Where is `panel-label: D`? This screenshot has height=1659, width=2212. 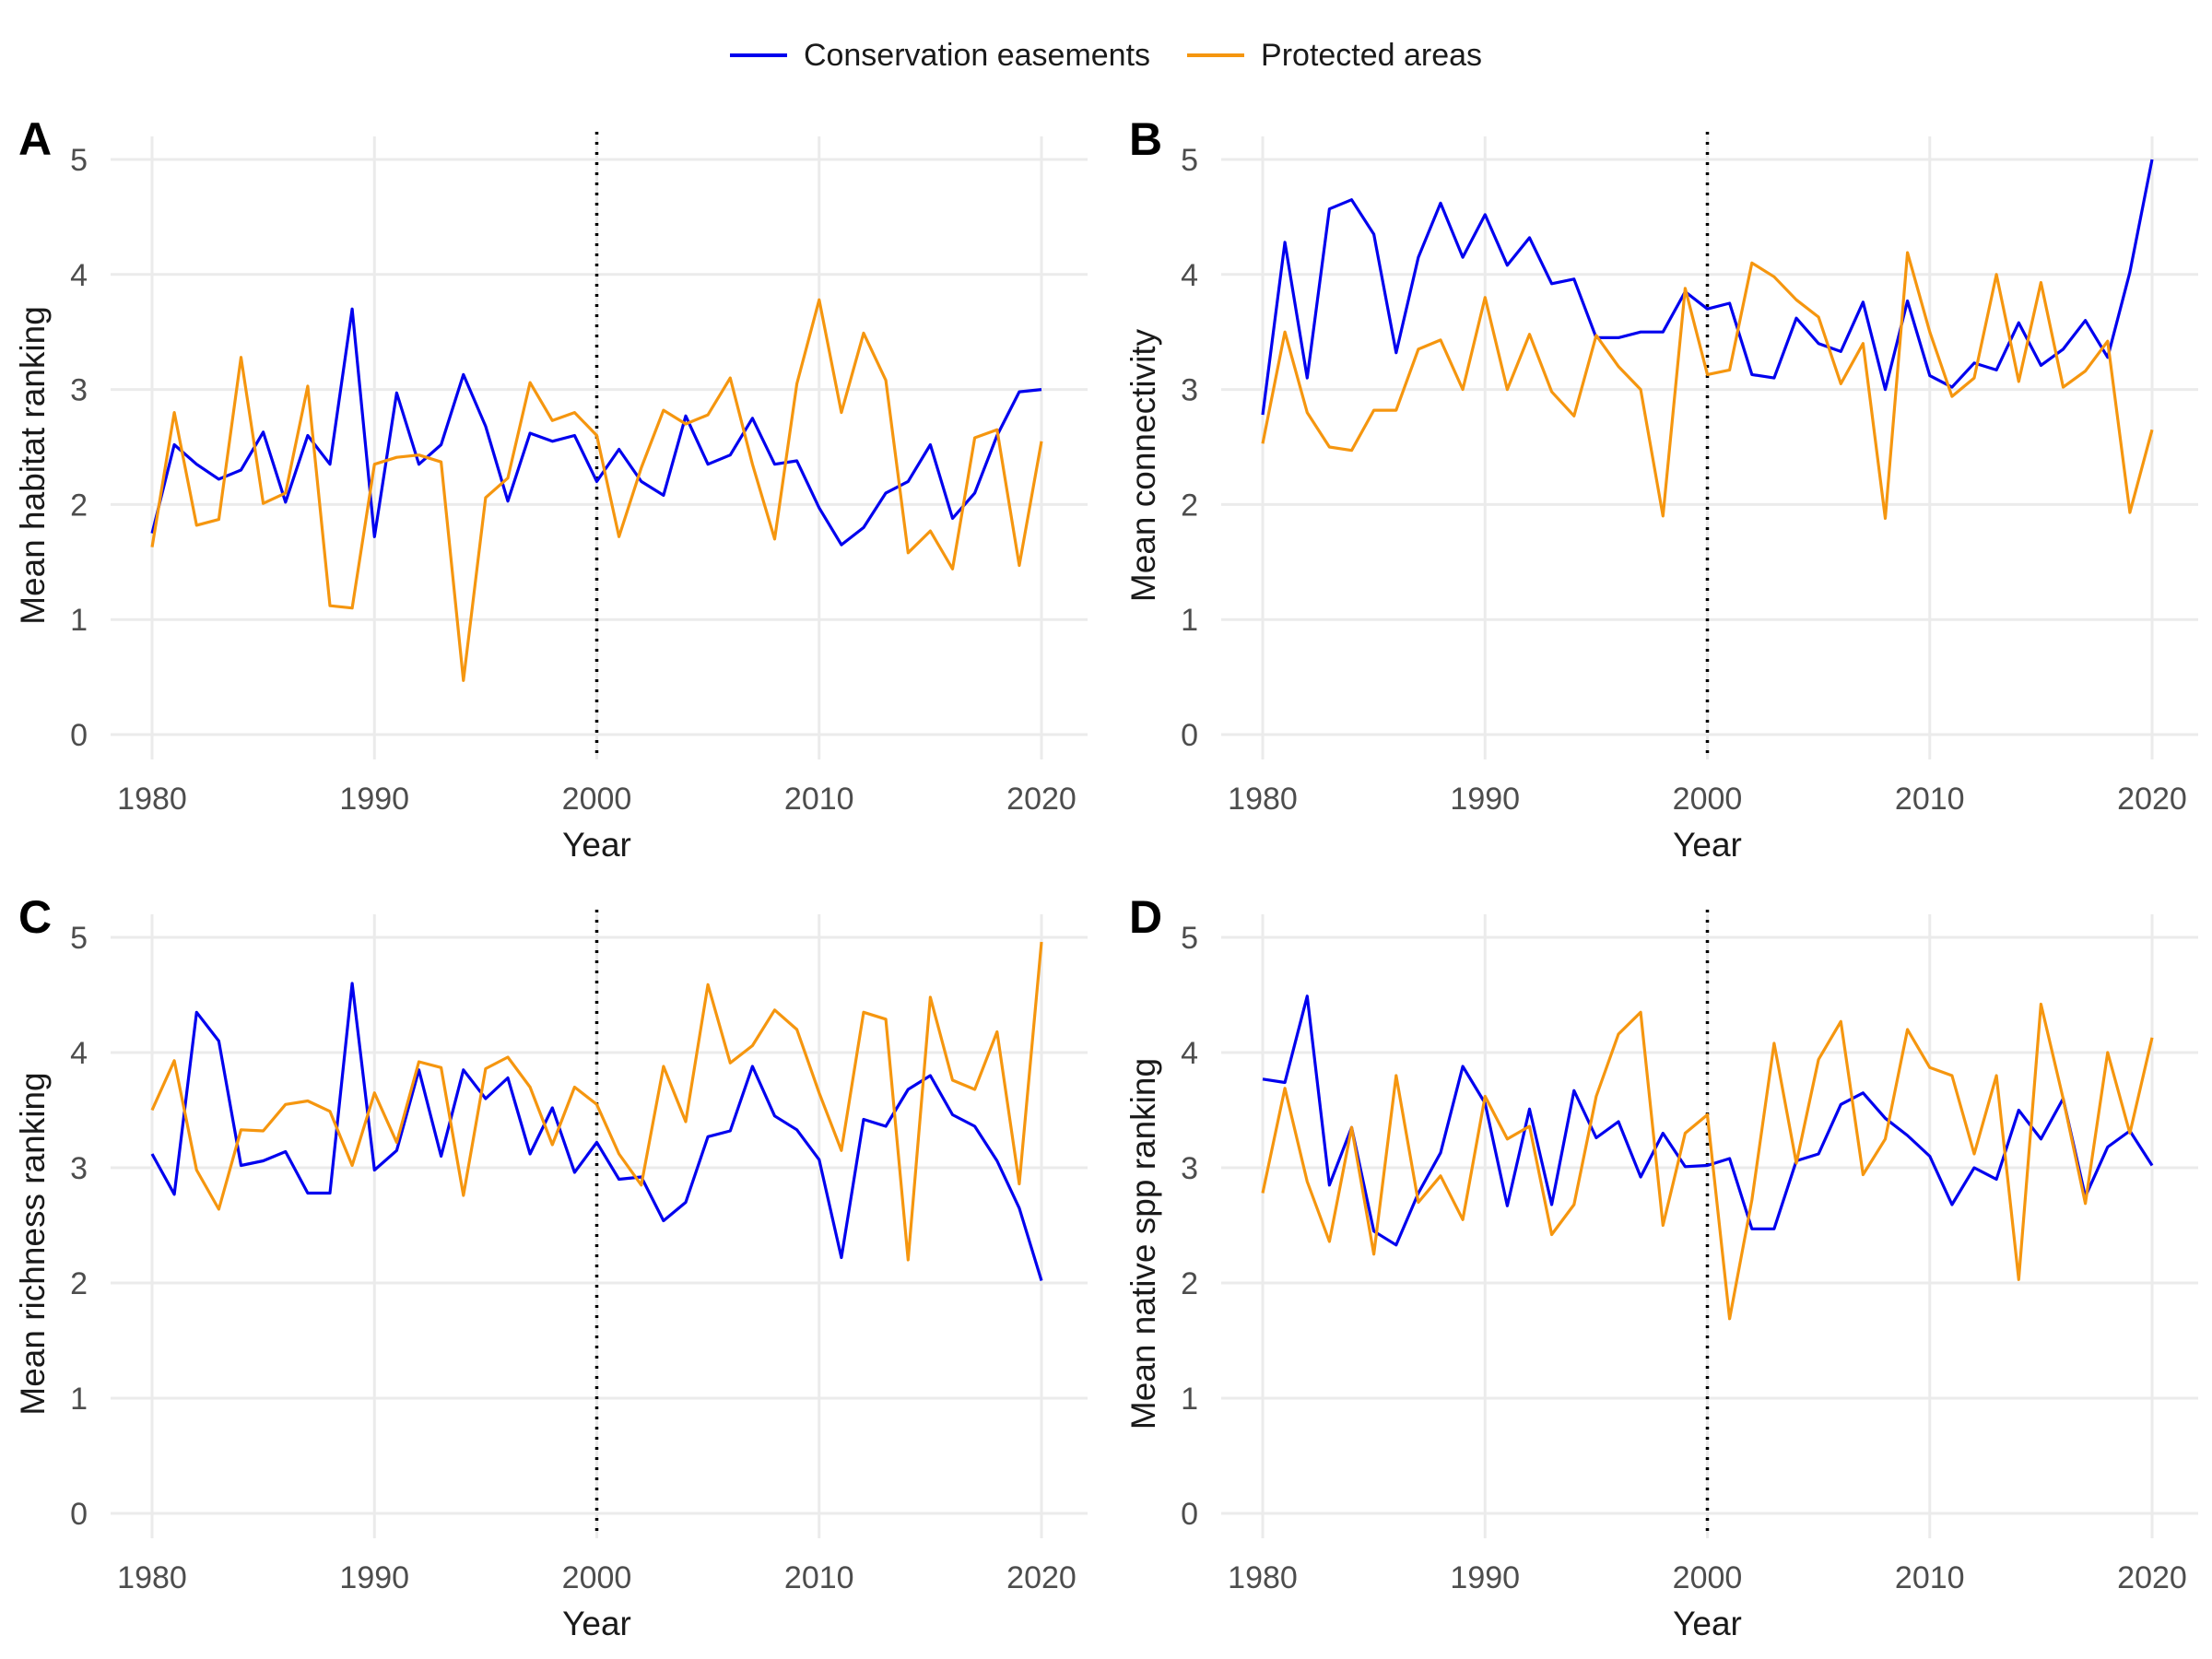
panel-label: D is located at coordinates (1145, 917).